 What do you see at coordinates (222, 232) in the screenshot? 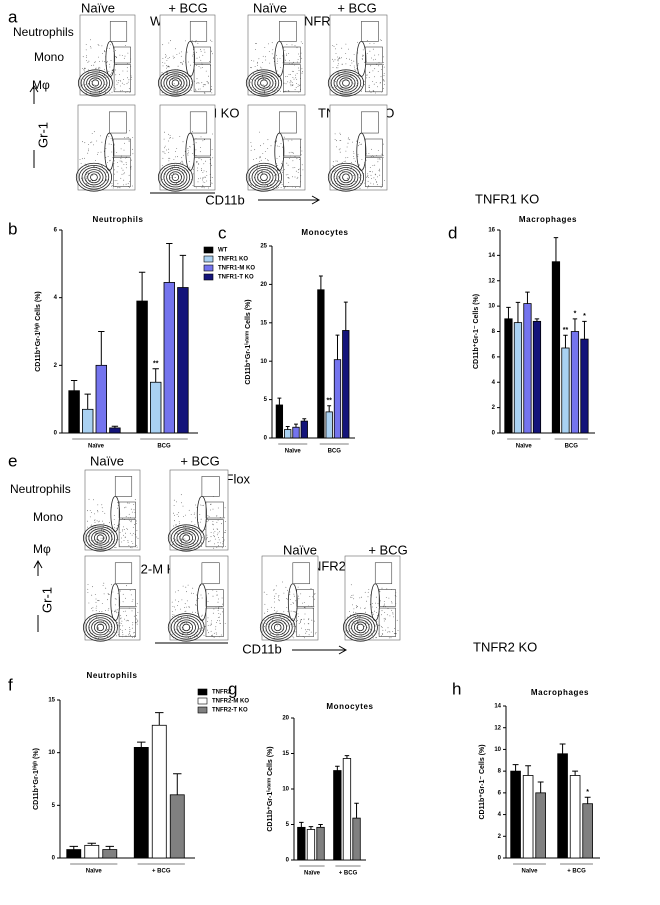
I see `panel-letter: c` at bounding box center [222, 232].